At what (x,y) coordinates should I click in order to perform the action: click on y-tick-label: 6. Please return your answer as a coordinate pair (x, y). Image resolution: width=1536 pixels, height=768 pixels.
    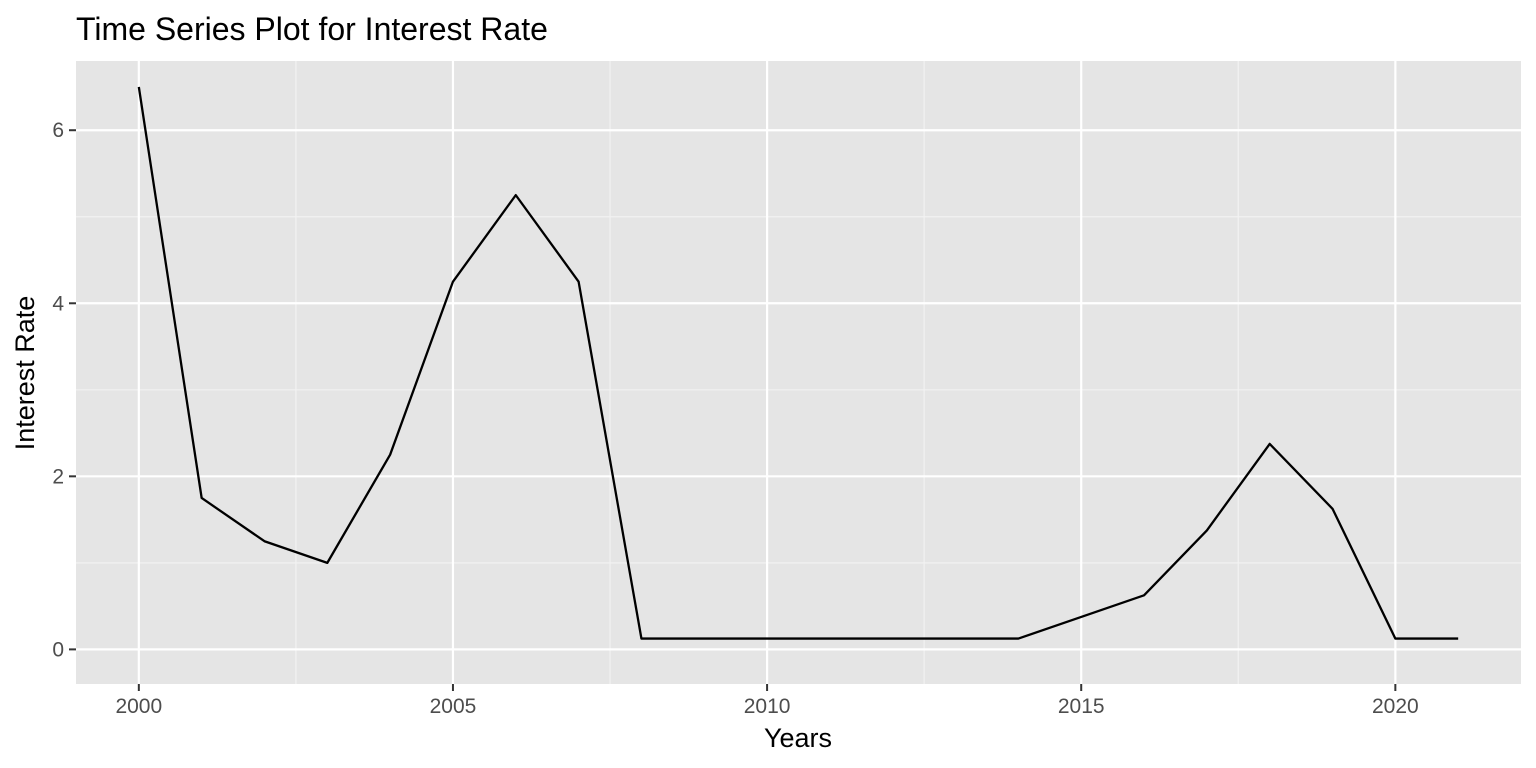
    Looking at the image, I should click on (58, 130).